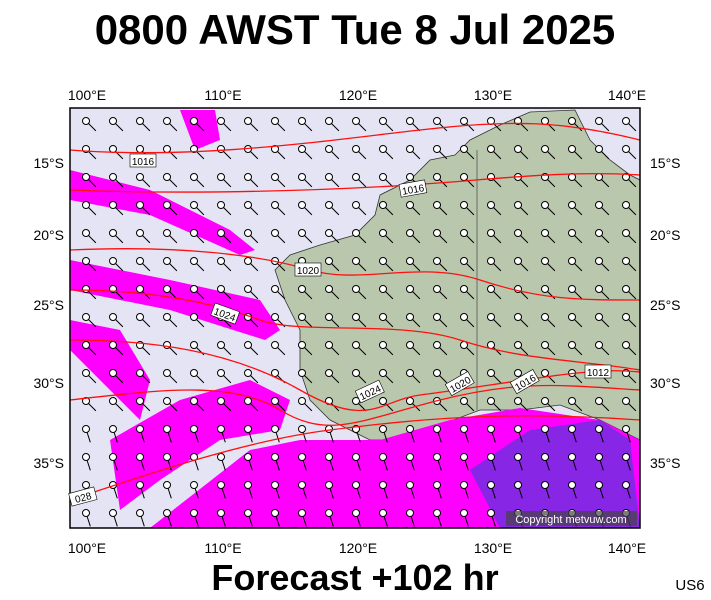 The image size is (711, 600). Describe the element at coordinates (413, 188) in the screenshot. I see `isobar-label: 1016` at that location.